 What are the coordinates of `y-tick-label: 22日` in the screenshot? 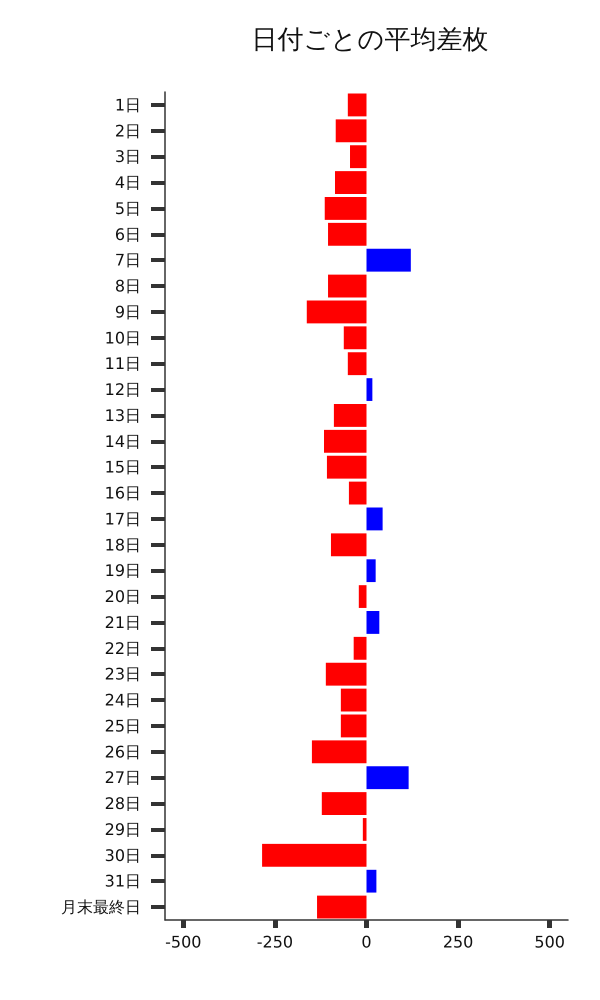 It's located at (122, 648).